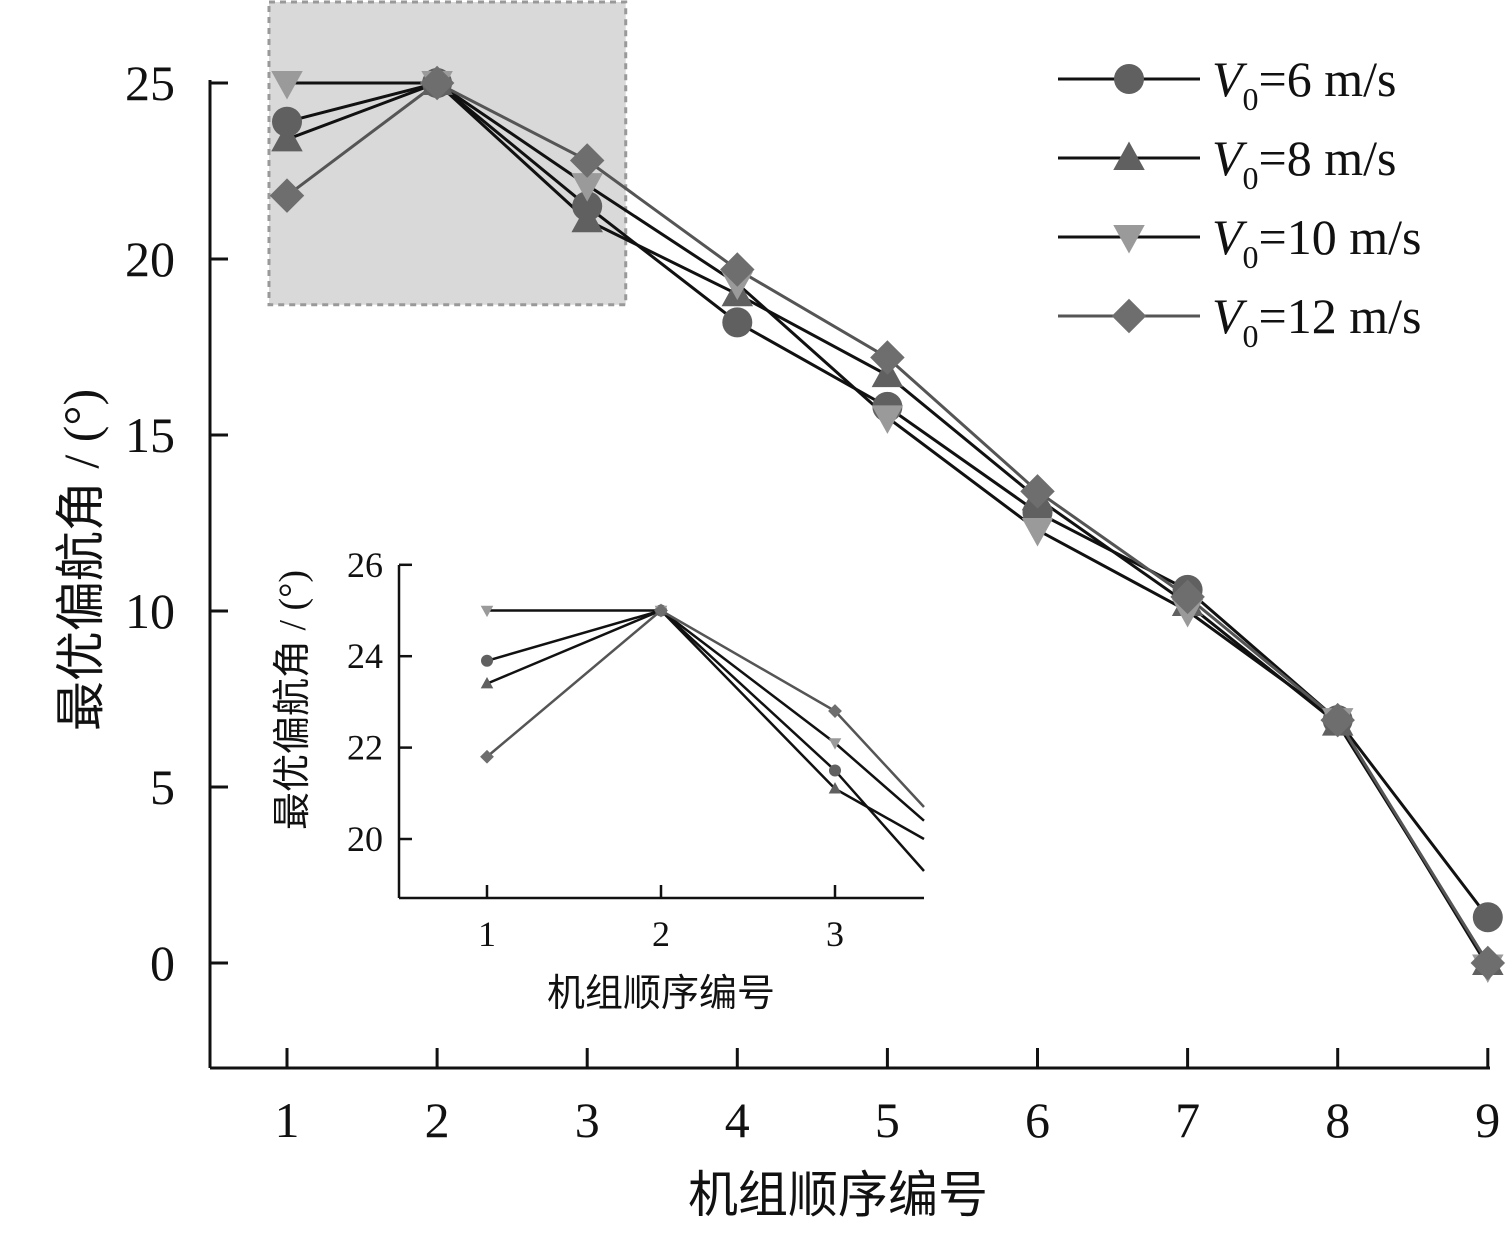 The height and width of the screenshot is (1233, 1507). Describe the element at coordinates (1317, 242) in the screenshot. I see `legend-label: V0=10 m/s` at that location.